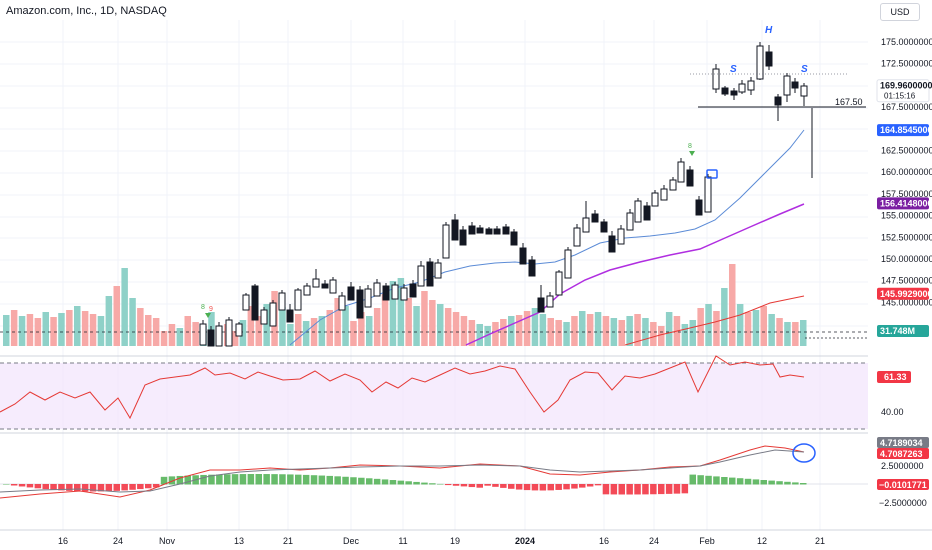  I want to click on macd-tick-label: 2.5000000, so click(902, 466).